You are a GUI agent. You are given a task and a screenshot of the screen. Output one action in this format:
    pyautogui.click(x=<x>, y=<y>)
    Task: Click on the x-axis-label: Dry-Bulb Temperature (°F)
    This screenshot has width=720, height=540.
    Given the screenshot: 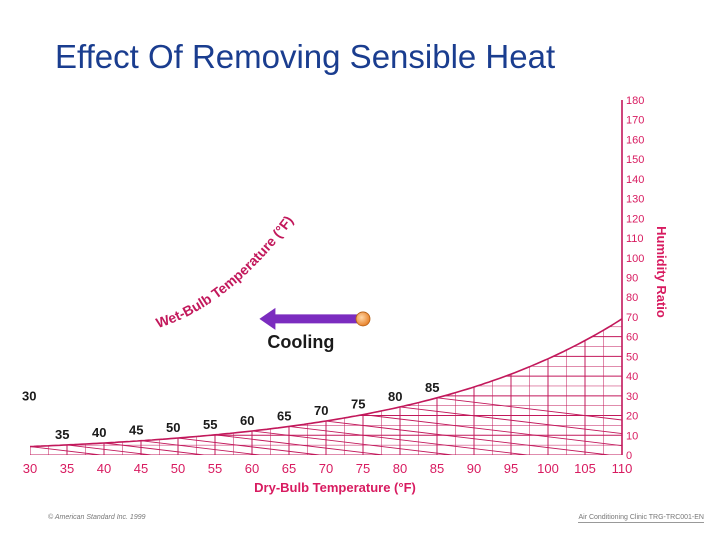 What is the action you would take?
    pyautogui.click(x=335, y=487)
    